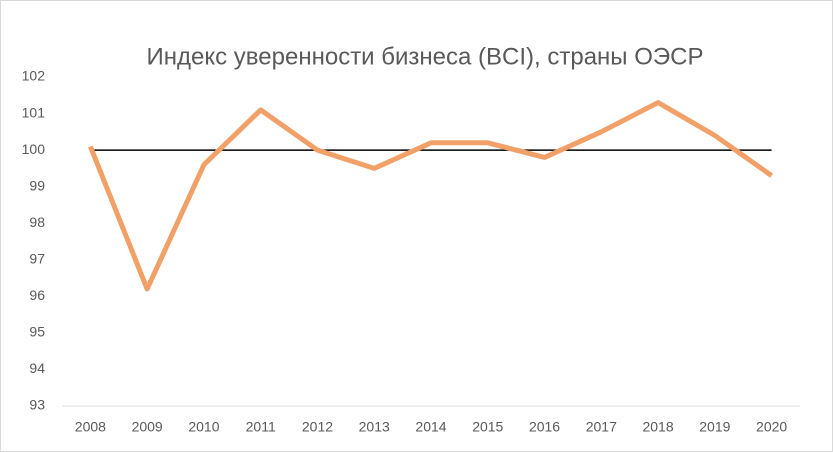 The width and height of the screenshot is (833, 452). What do you see at coordinates (90, 427) in the screenshot?
I see `x-tick-label: 2008` at bounding box center [90, 427].